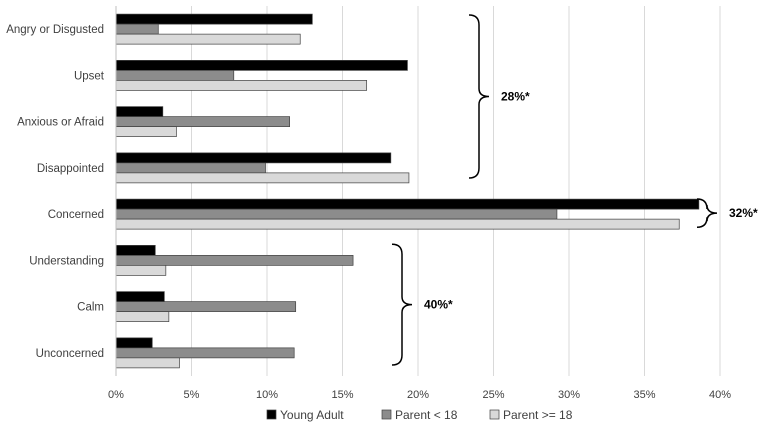  What do you see at coordinates (60, 123) in the screenshot?
I see `category-label-anxious-or-afraid: Anxious or Afraid` at bounding box center [60, 123].